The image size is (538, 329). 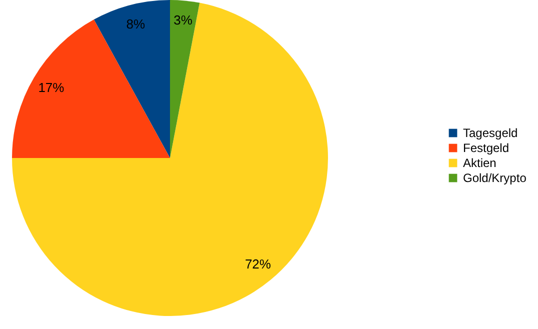 I want to click on data-label: 17%, so click(x=51, y=87).